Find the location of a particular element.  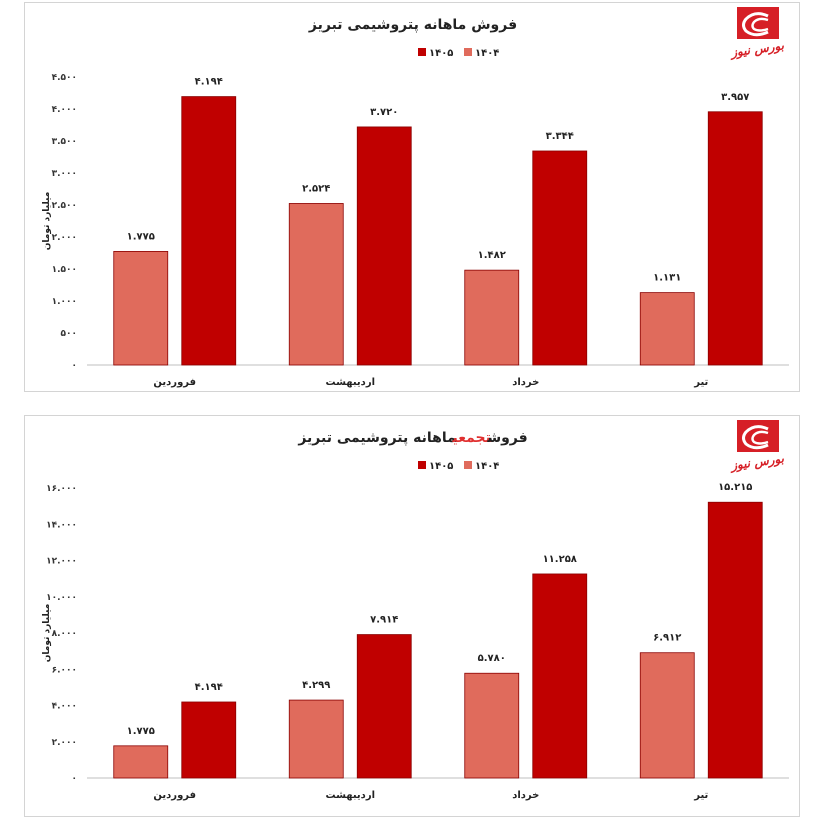

y-tick-label: ۳.۰۰۰ is located at coordinates (64, 174).